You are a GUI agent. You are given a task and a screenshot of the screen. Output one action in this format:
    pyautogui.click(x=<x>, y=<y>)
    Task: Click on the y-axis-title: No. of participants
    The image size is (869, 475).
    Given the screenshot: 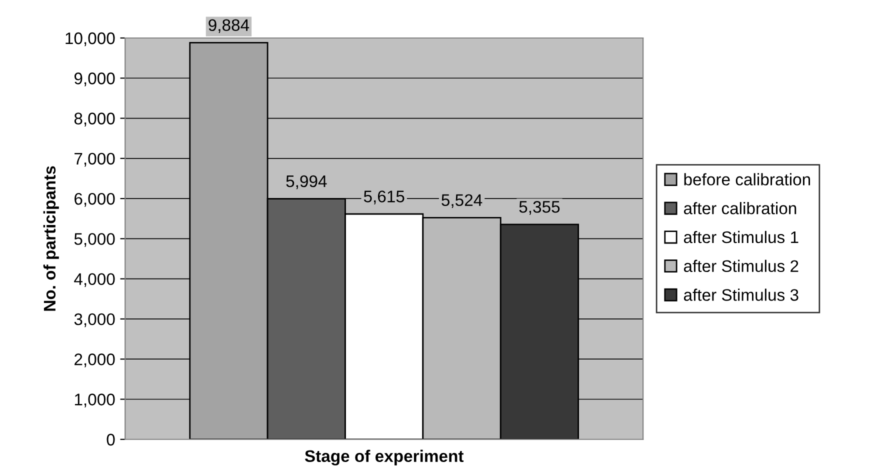 What is the action you would take?
    pyautogui.click(x=51, y=238)
    